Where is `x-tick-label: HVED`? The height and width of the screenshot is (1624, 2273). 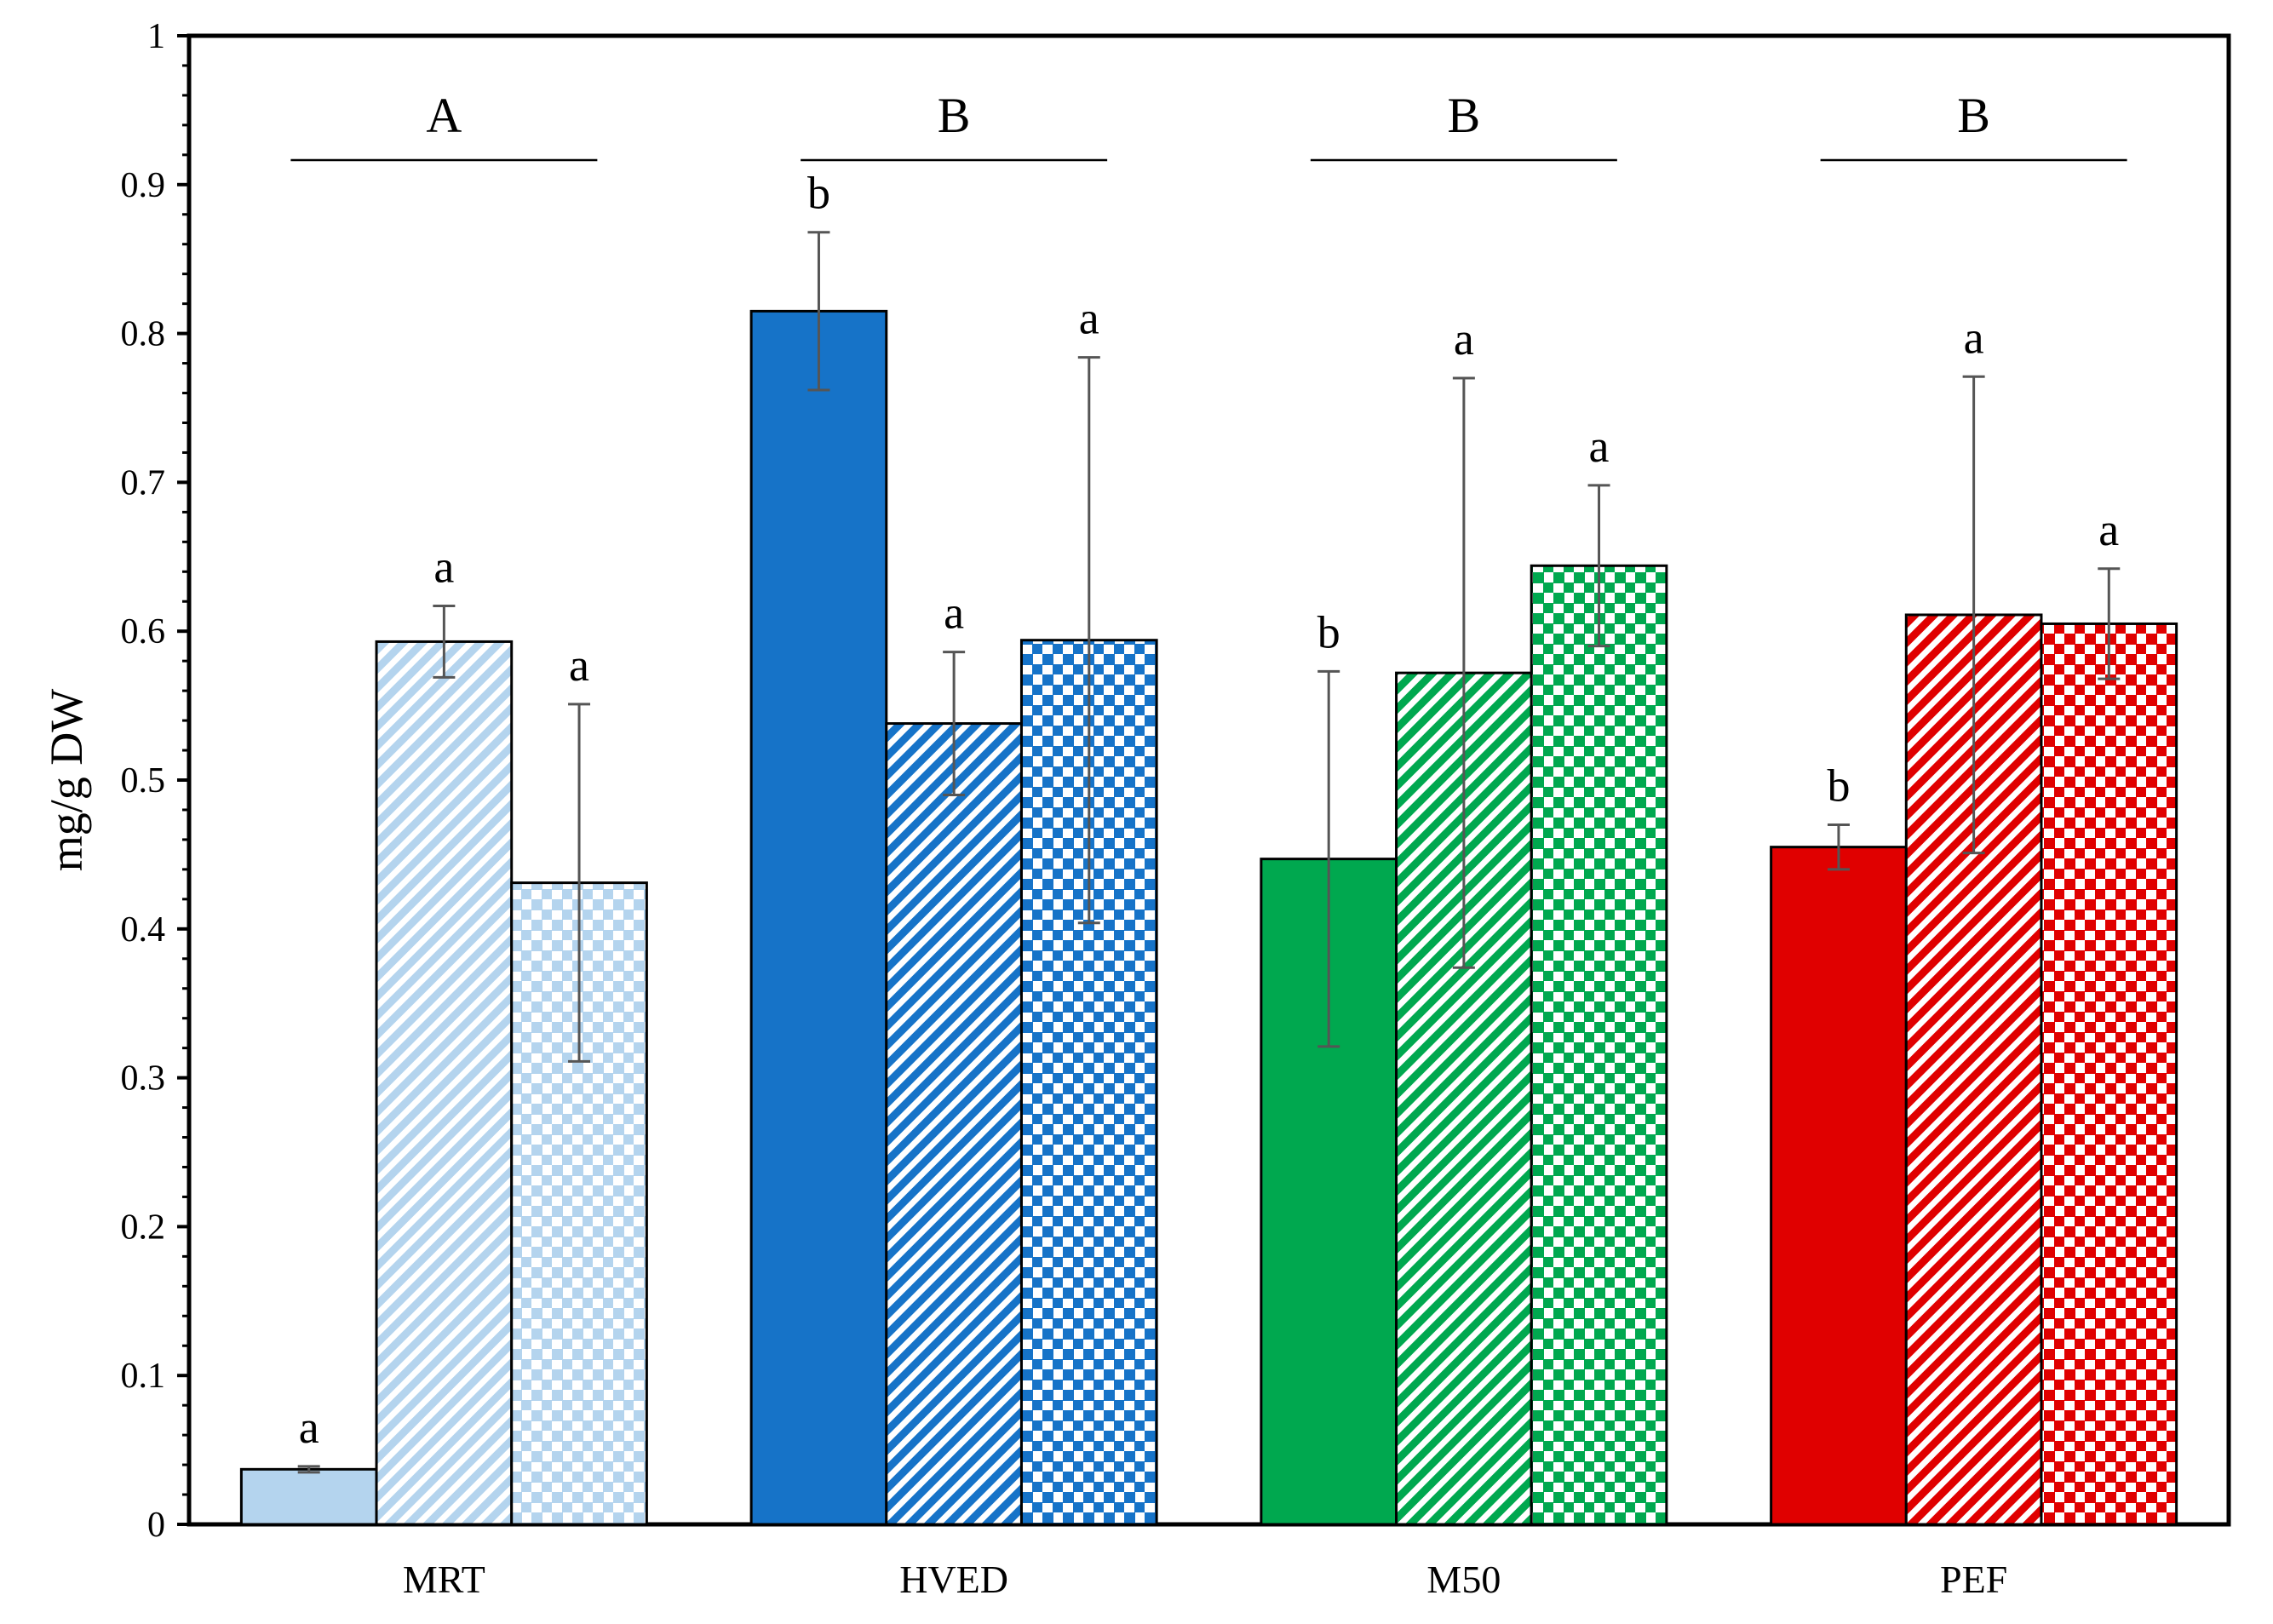
x-tick-label: HVED is located at coordinates (953, 1579).